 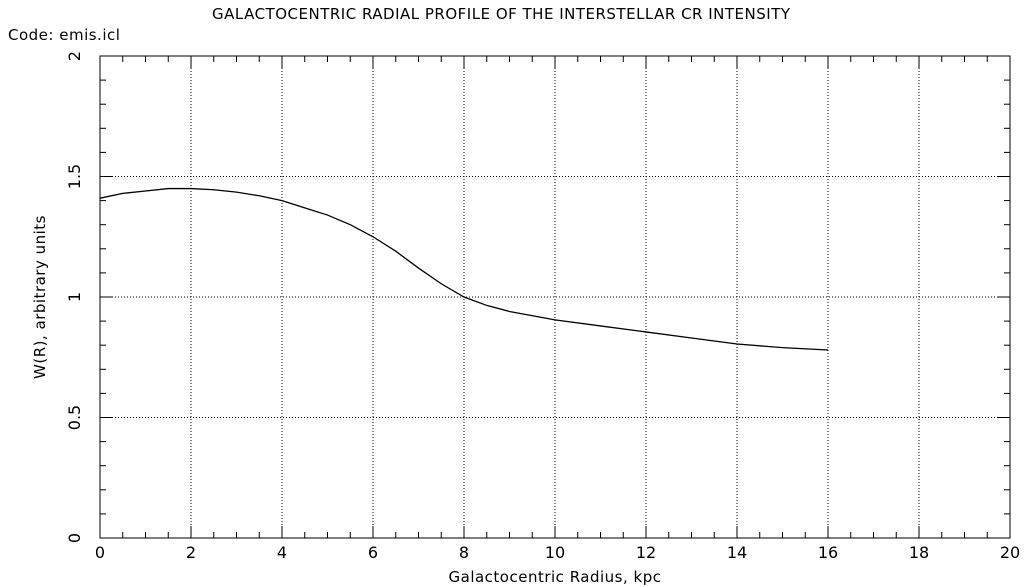 What do you see at coordinates (828, 552) in the screenshot?
I see `x-tick-label: 16` at bounding box center [828, 552].